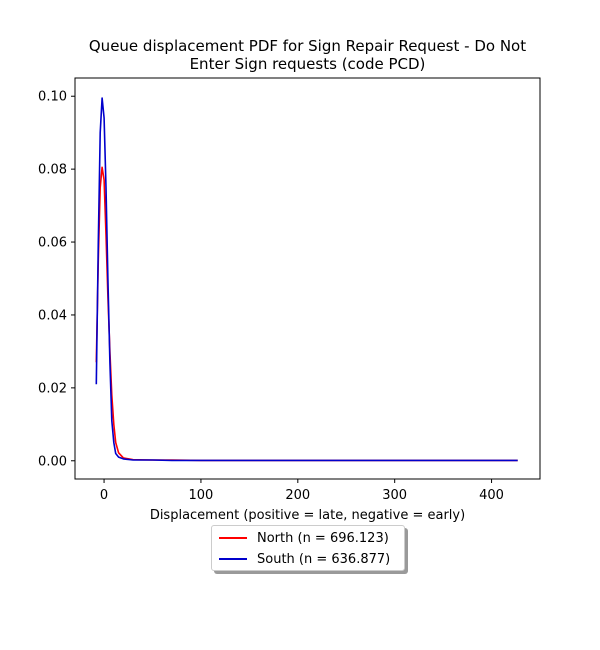 The width and height of the screenshot is (600, 650). What do you see at coordinates (394, 495) in the screenshot?
I see `x-tick-label: 300` at bounding box center [394, 495].